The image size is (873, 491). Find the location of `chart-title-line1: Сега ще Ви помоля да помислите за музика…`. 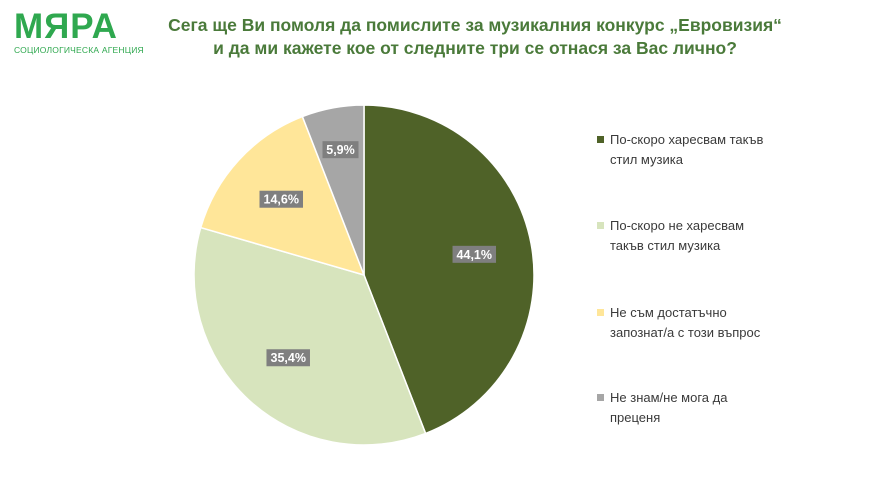

chart-title-line1: Сега ще Ви помоля да помислите за музика… is located at coordinates (475, 25).